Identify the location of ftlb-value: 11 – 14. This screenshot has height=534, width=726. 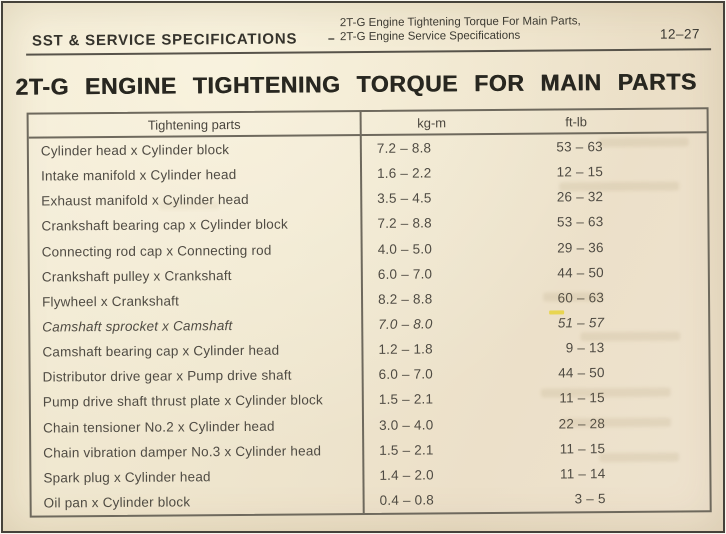
(606, 473).